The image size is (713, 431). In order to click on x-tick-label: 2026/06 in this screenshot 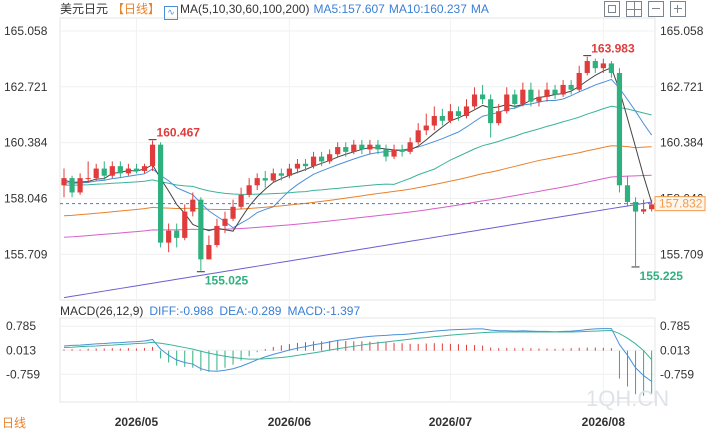, I will do `click(290, 422)`.